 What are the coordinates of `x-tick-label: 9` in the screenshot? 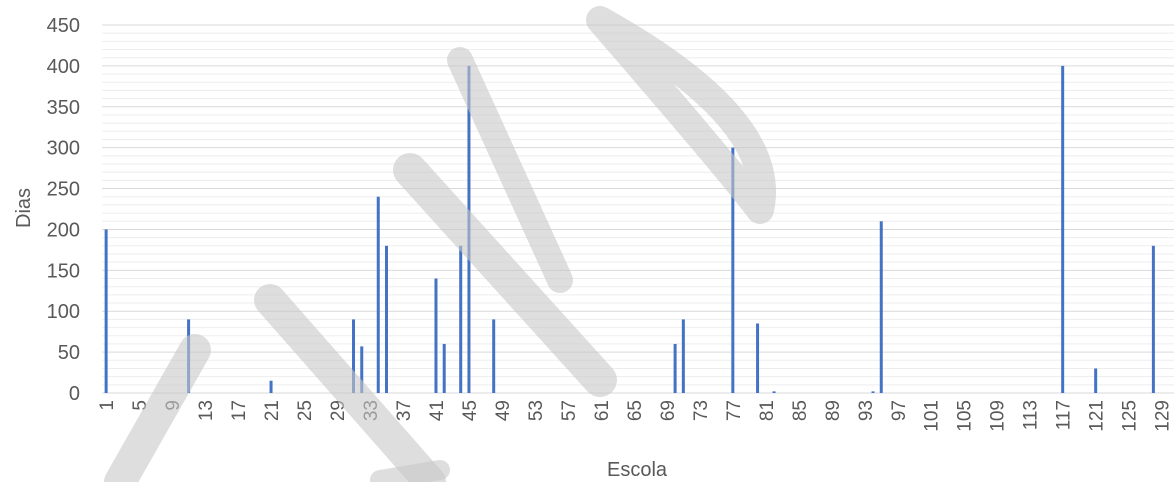 It's located at (173, 405).